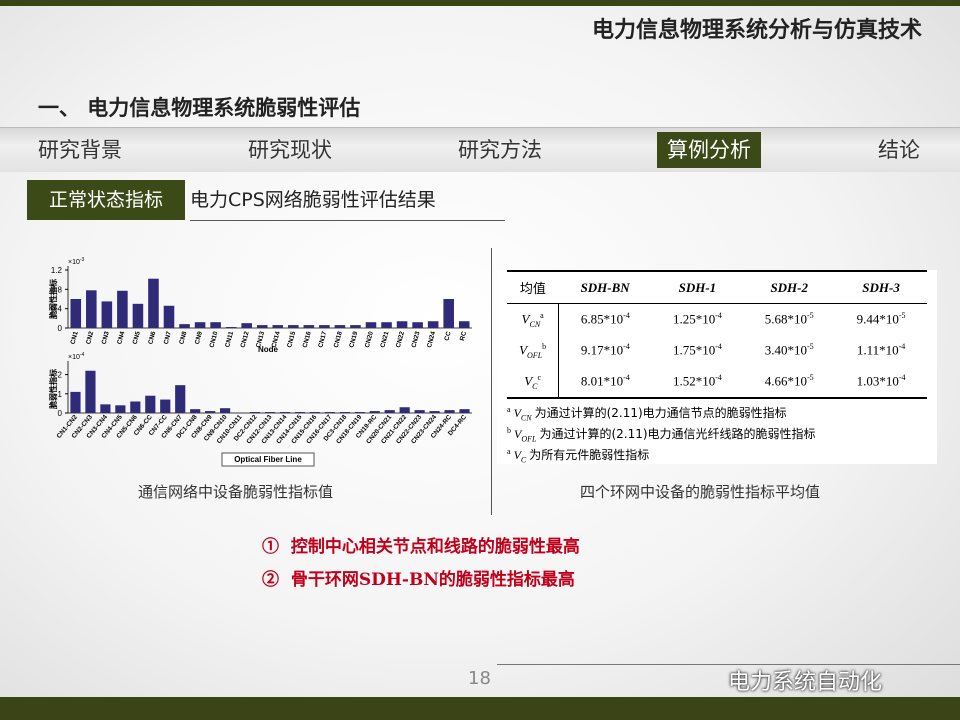  Describe the element at coordinates (526, 418) in the screenshot. I see `subscript: CN` at that location.